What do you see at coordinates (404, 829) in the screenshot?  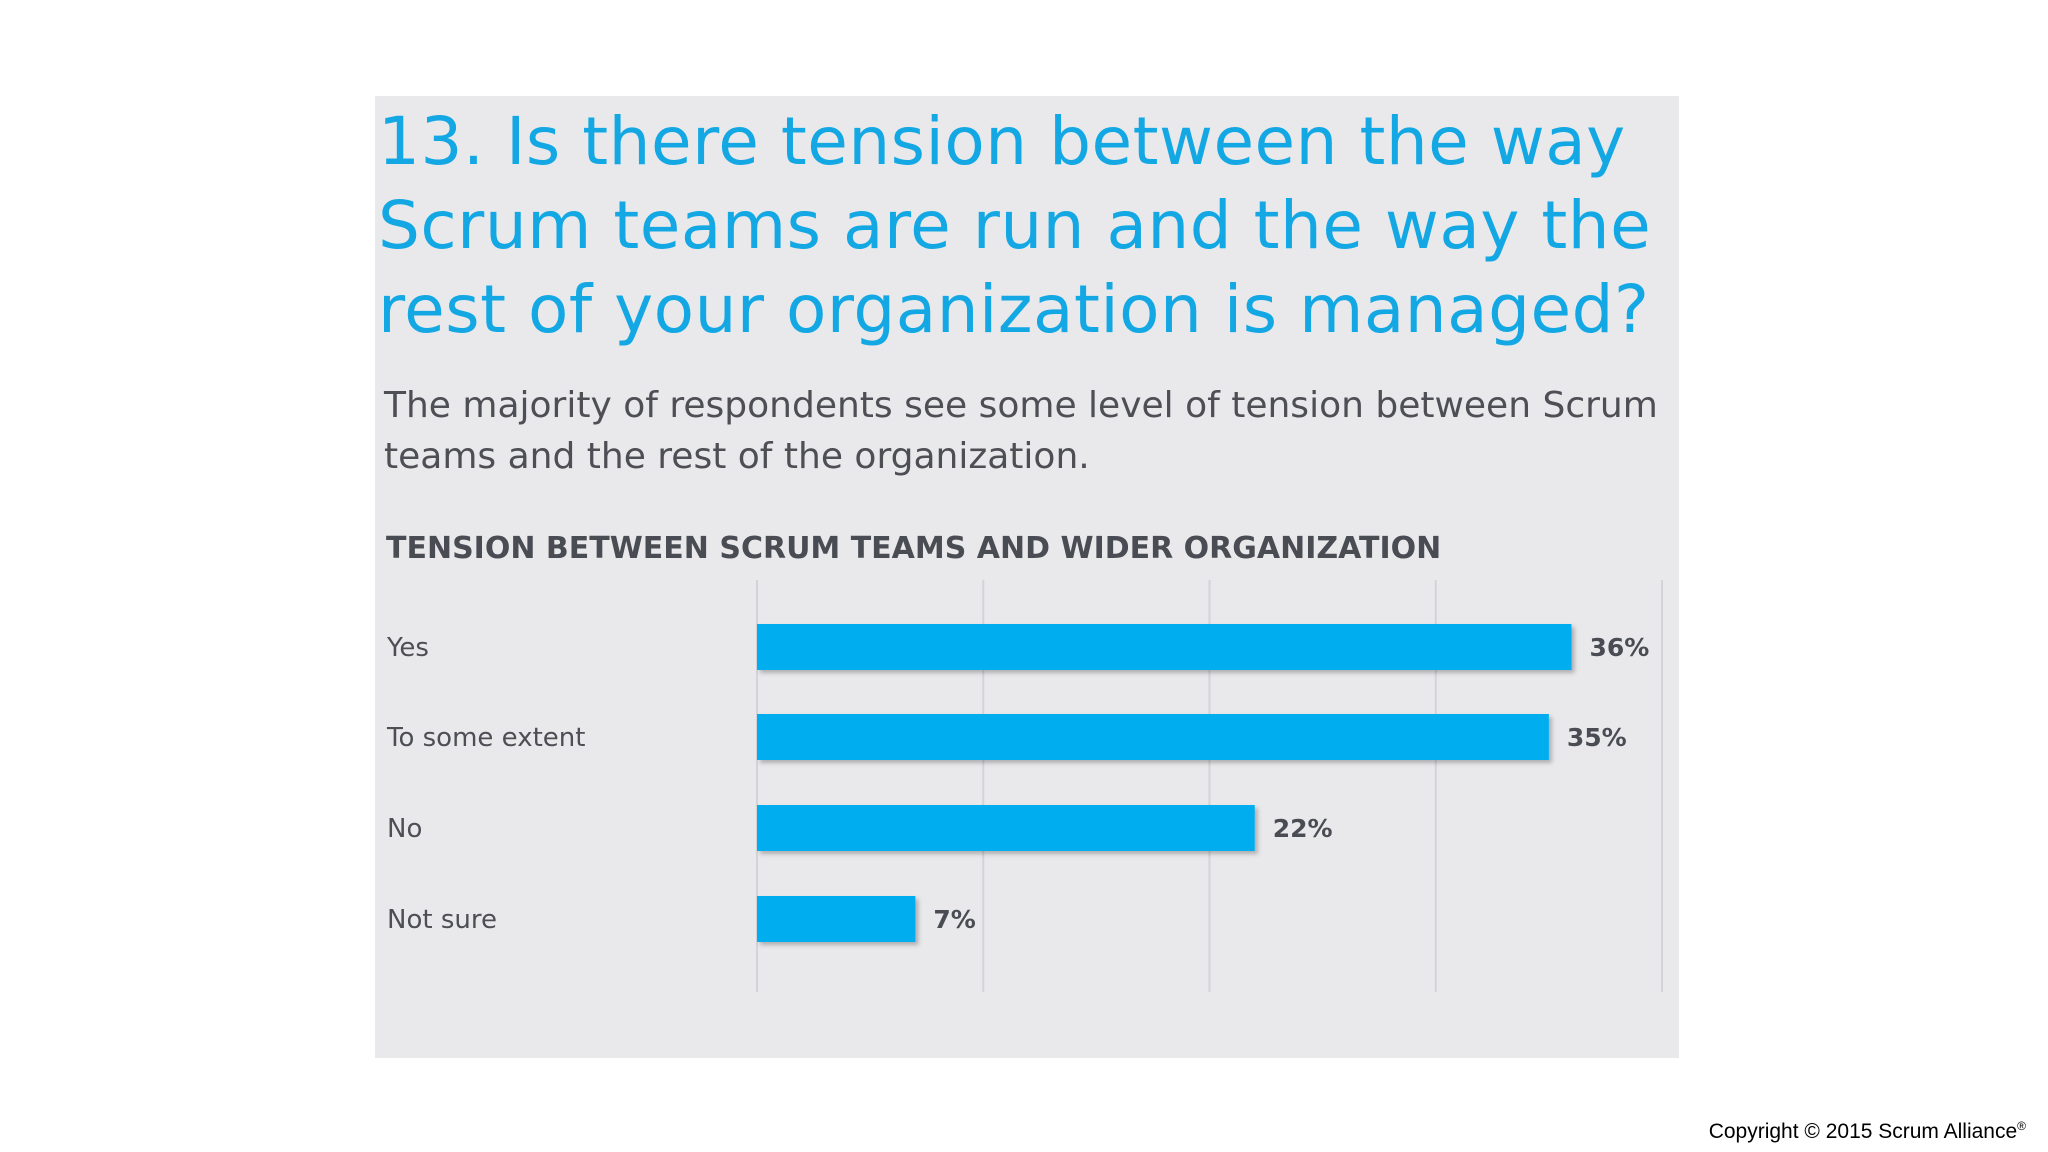 I see `category-label: No` at bounding box center [404, 829].